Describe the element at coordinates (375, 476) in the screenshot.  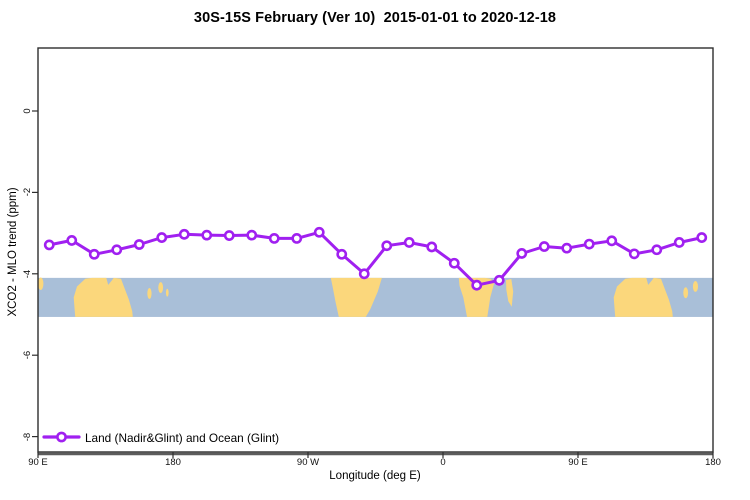
I see `x-axis-label: Longitude (deg E)` at that location.